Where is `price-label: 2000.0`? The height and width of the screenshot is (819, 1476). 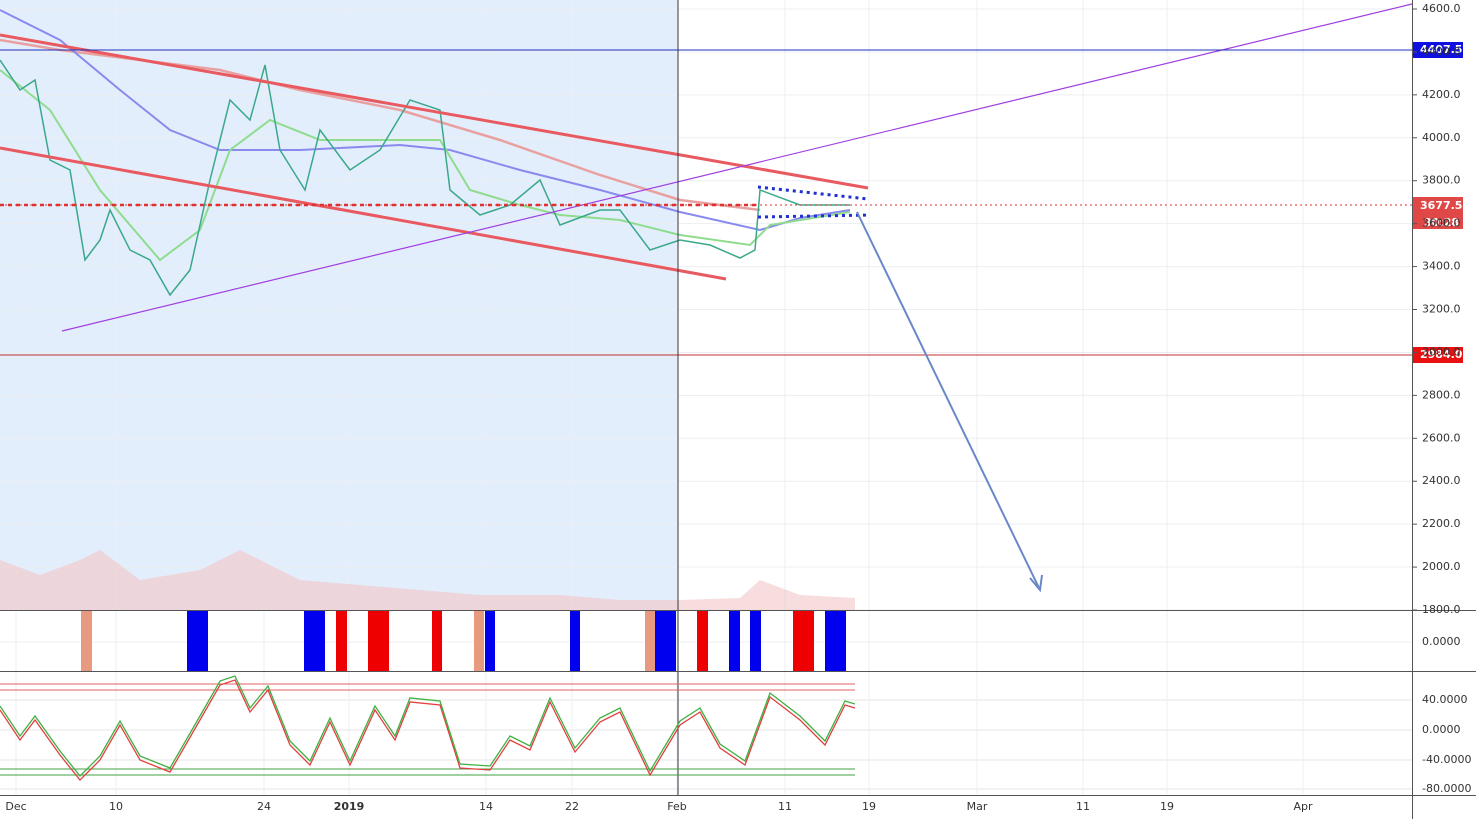 price-label: 2000.0 is located at coordinates (1441, 566).